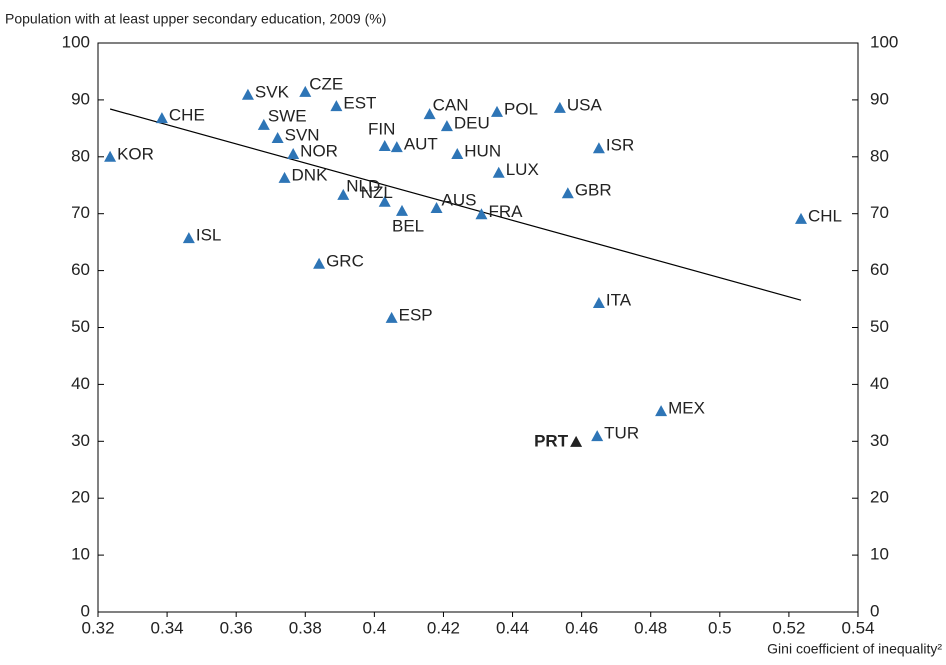 The width and height of the screenshot is (946, 665). Describe the element at coordinates (854, 649) in the screenshot. I see `x-axis-title: Gini coefficient of inequality²` at that location.